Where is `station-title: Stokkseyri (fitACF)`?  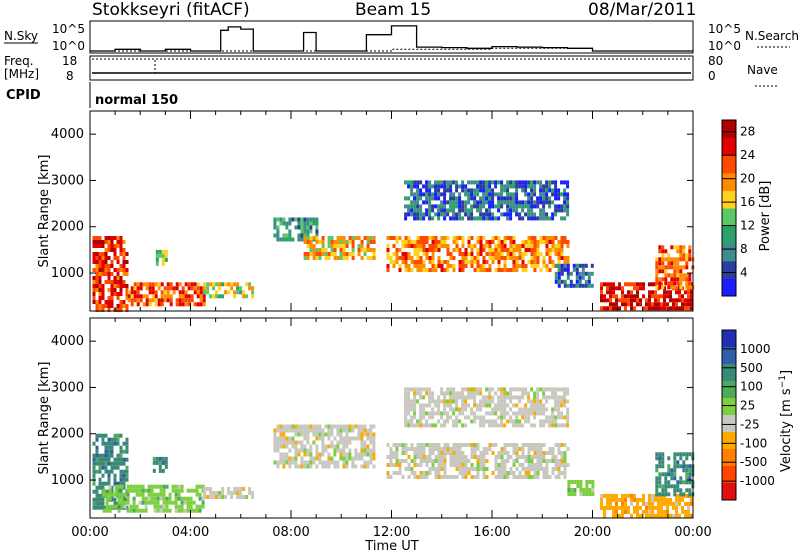 station-title: Stokkseyri (fitACF) is located at coordinates (171, 10).